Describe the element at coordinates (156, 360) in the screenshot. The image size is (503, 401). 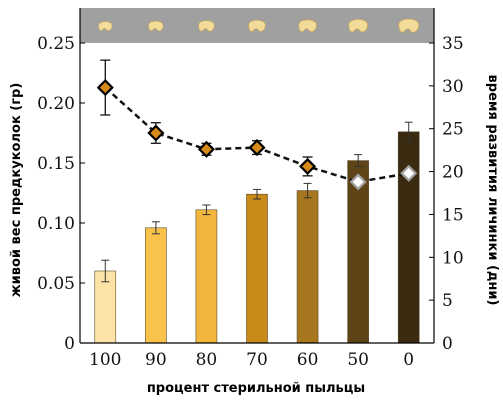
I see `x-tick-label: 90` at that location.